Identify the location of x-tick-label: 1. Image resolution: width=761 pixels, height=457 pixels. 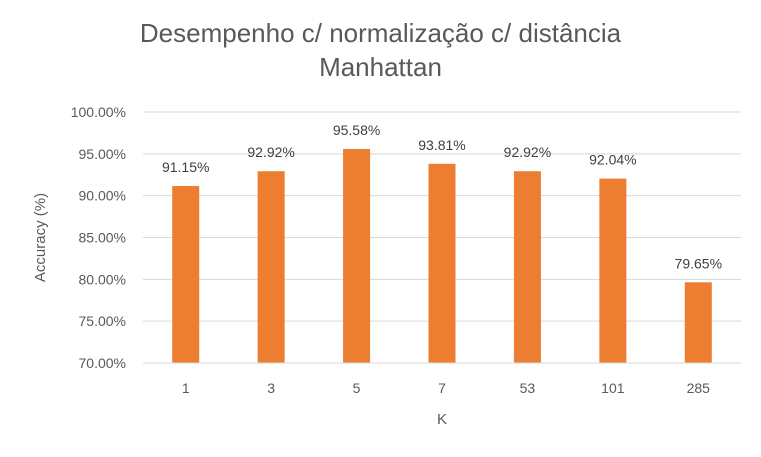
(186, 388).